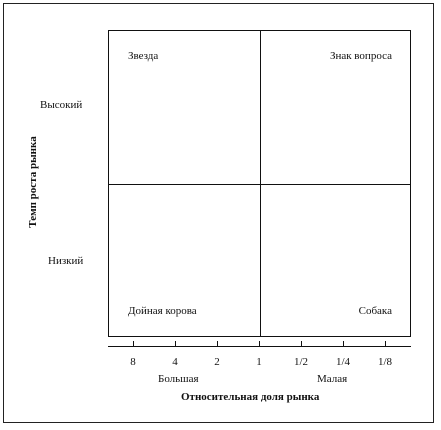 The image size is (441, 430). What do you see at coordinates (259, 362) in the screenshot?
I see `x-axis-tick-label: 1` at bounding box center [259, 362].